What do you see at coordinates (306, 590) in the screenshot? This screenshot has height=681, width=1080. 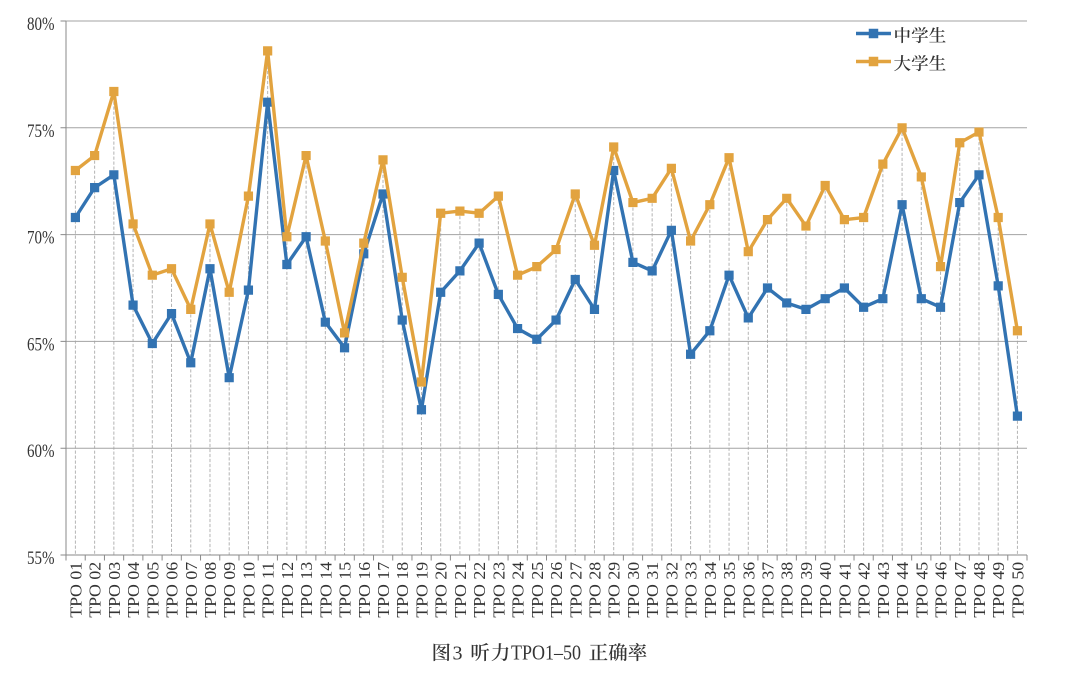 I see `svg-text: TPO 13` at bounding box center [306, 590].